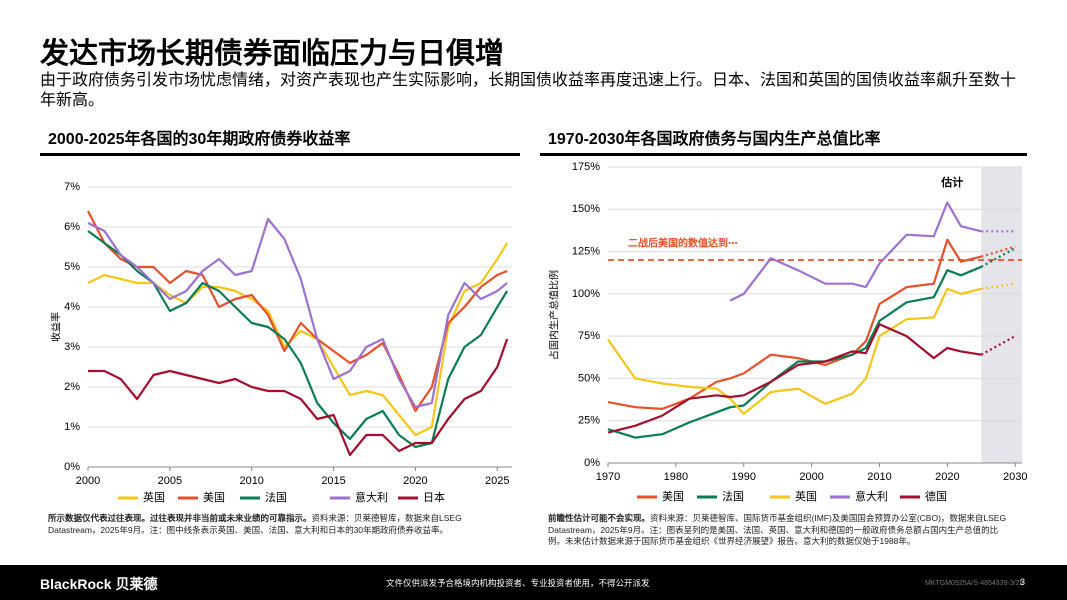  Describe the element at coordinates (586, 251) in the screenshot. I see `y-tick-label: 125%` at that location.